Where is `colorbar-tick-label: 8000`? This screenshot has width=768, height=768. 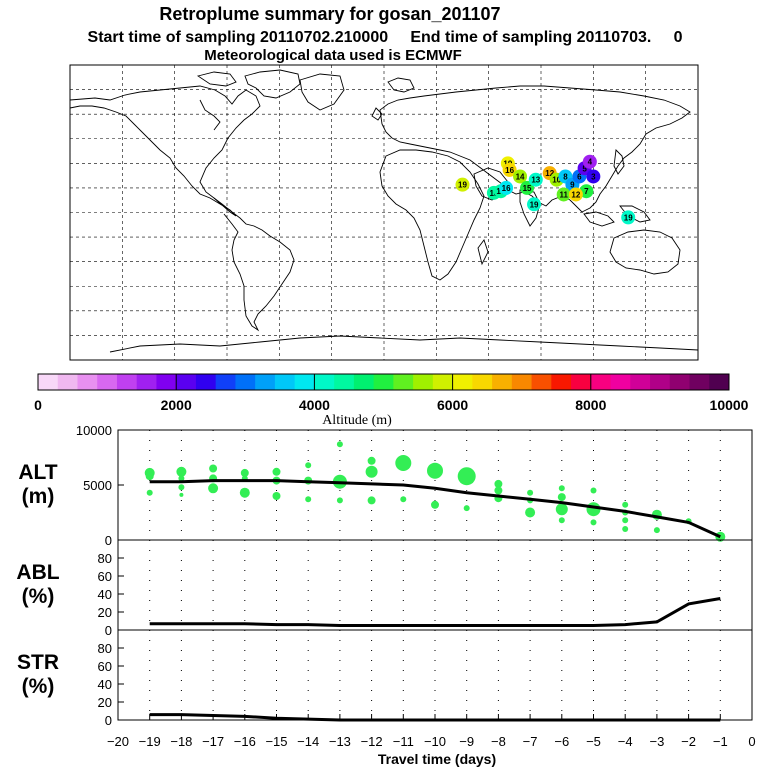 colorbar-tick-label: 8000 is located at coordinates (590, 405).